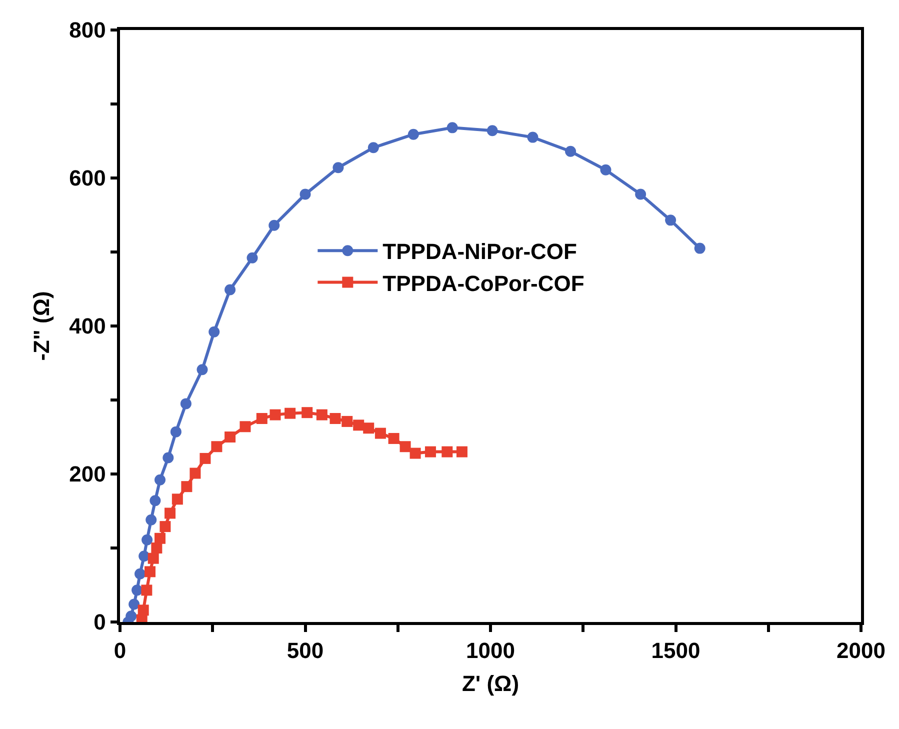 The height and width of the screenshot is (729, 899). I want to click on y-tick-label: 400, so click(87, 326).